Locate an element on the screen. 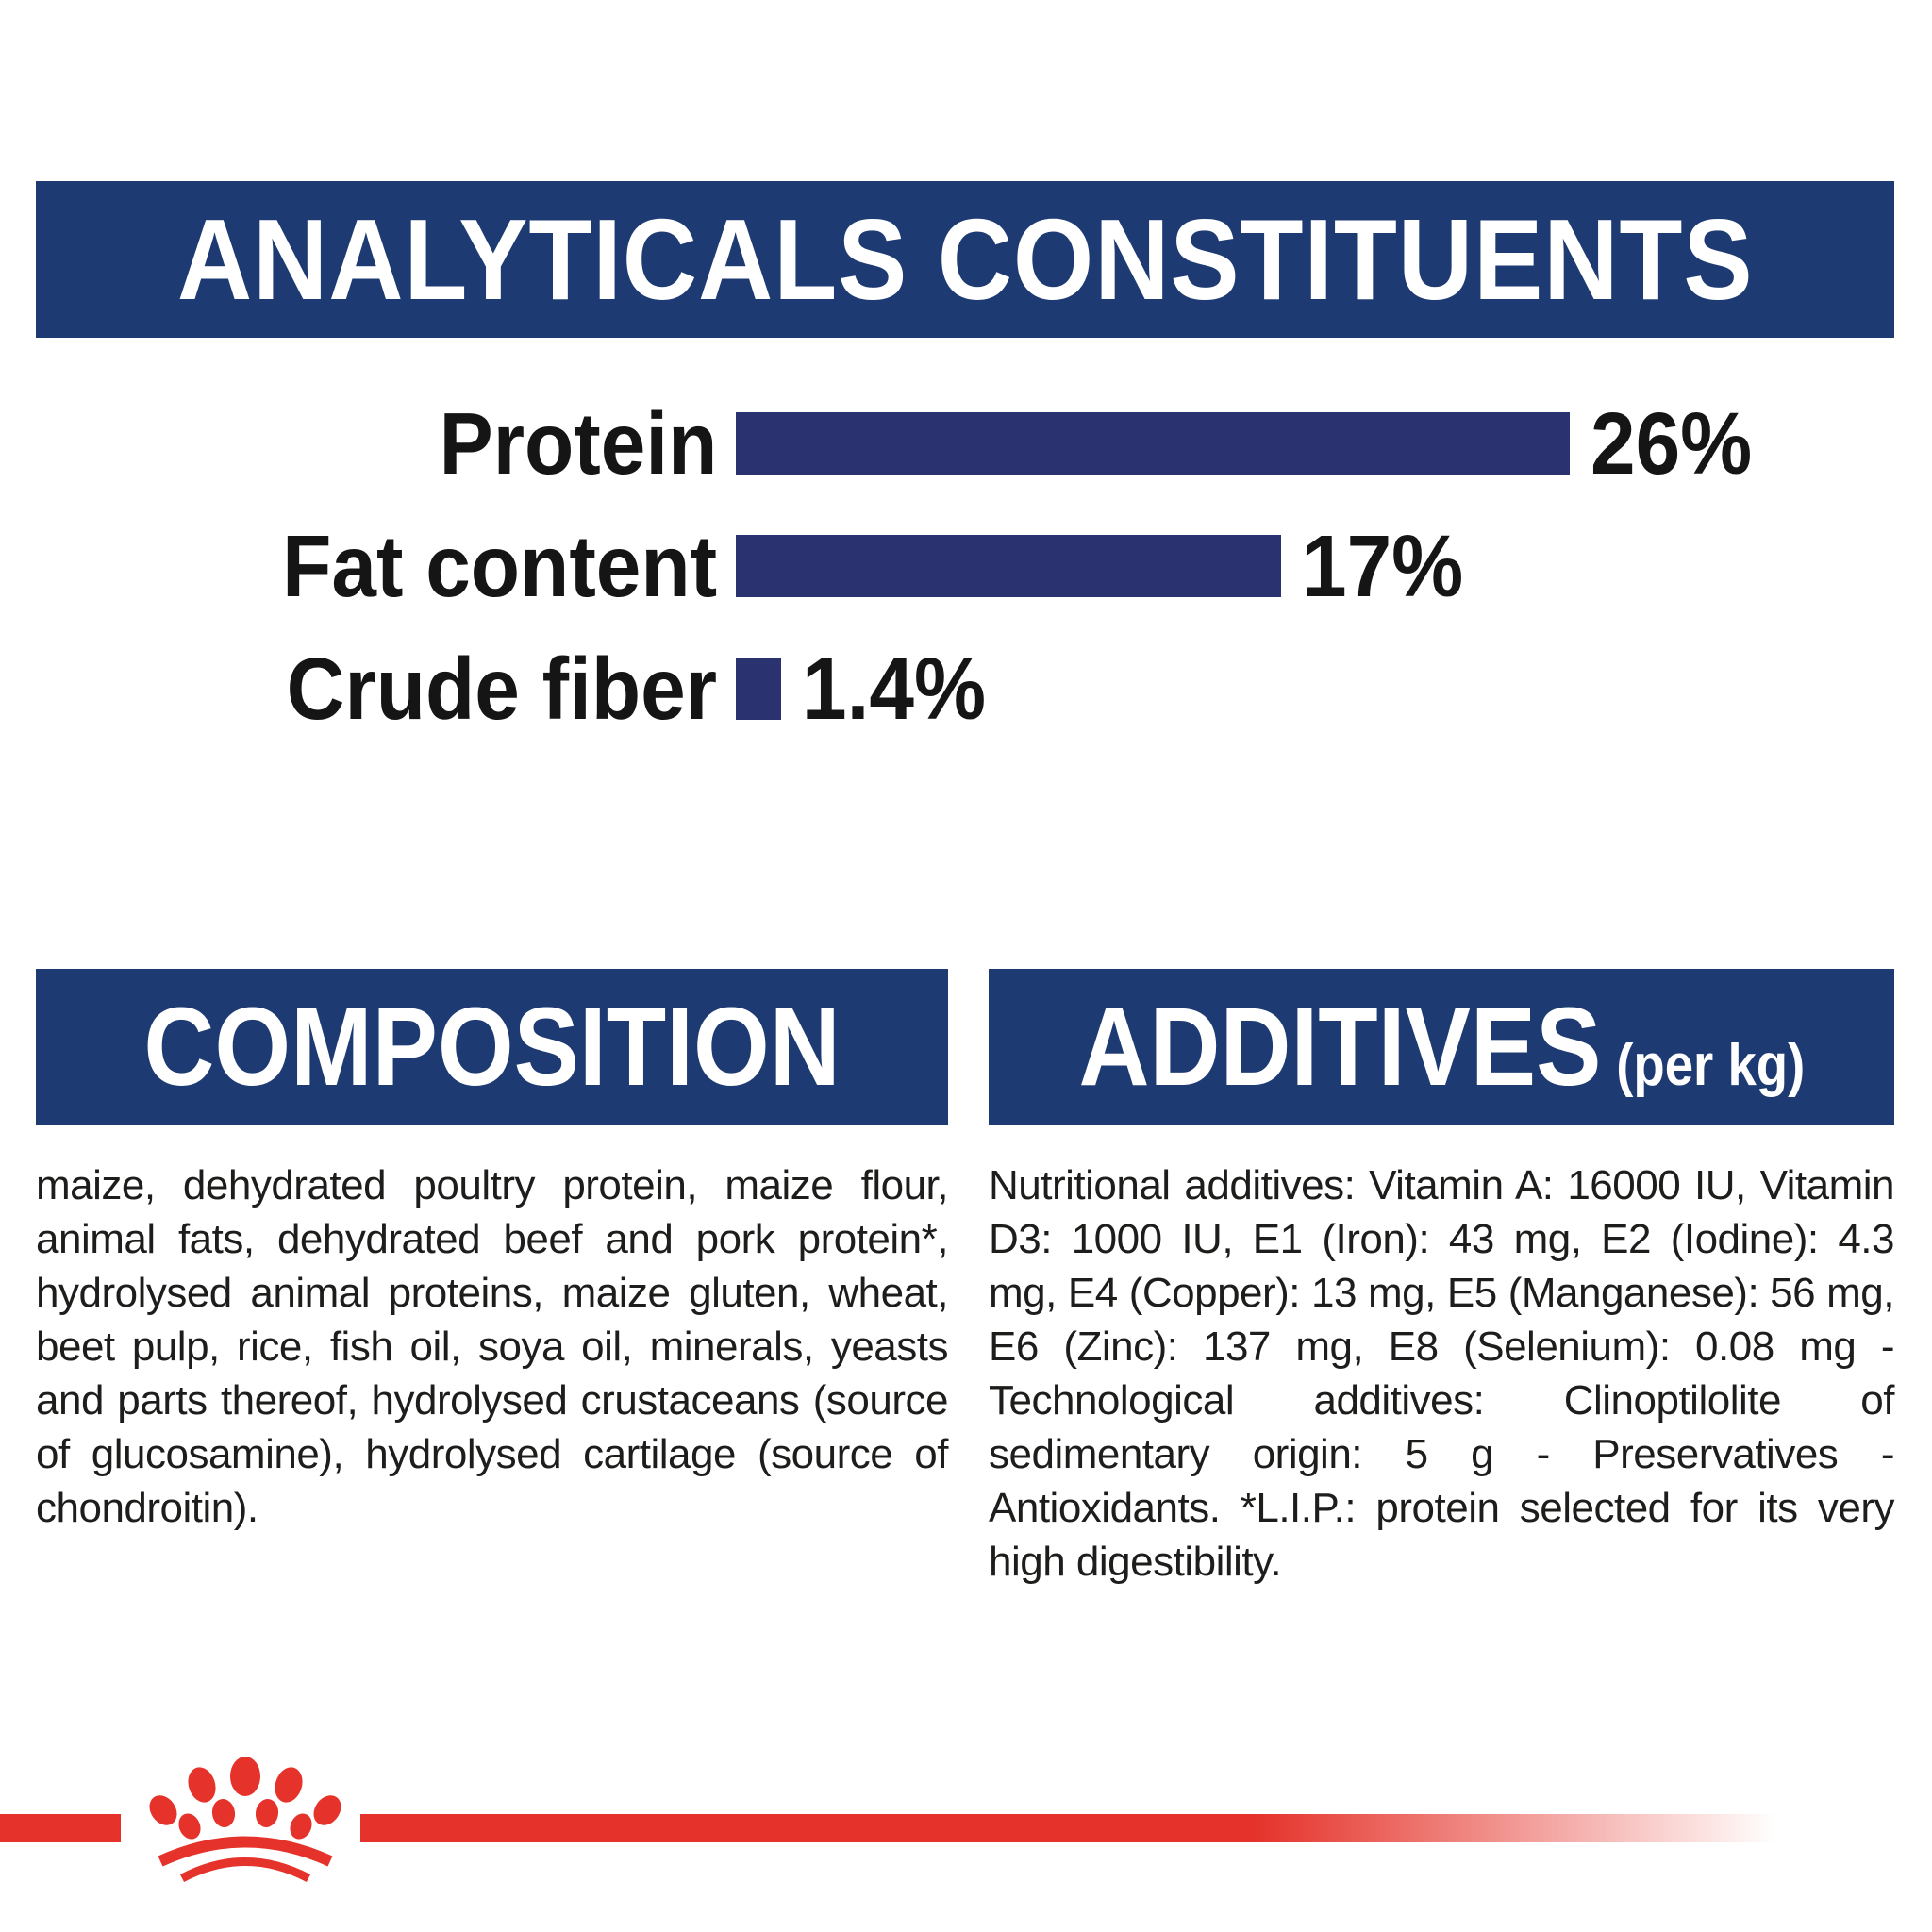  royal-canin-crown-icon is located at coordinates (245, 1819).